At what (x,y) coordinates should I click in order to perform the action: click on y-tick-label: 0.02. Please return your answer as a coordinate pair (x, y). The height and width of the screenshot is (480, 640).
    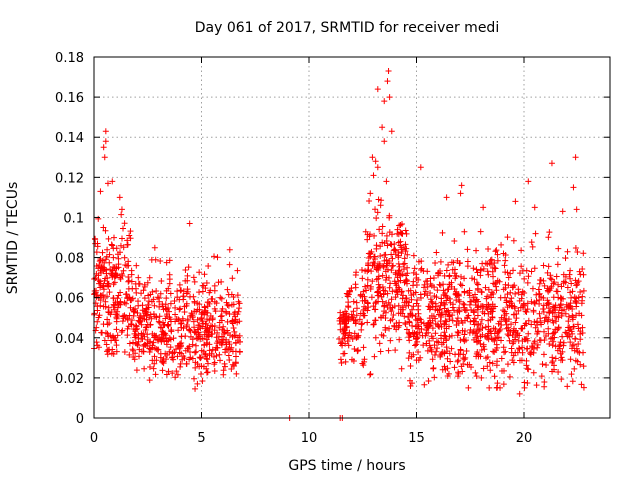
    Looking at the image, I should click on (69, 379).